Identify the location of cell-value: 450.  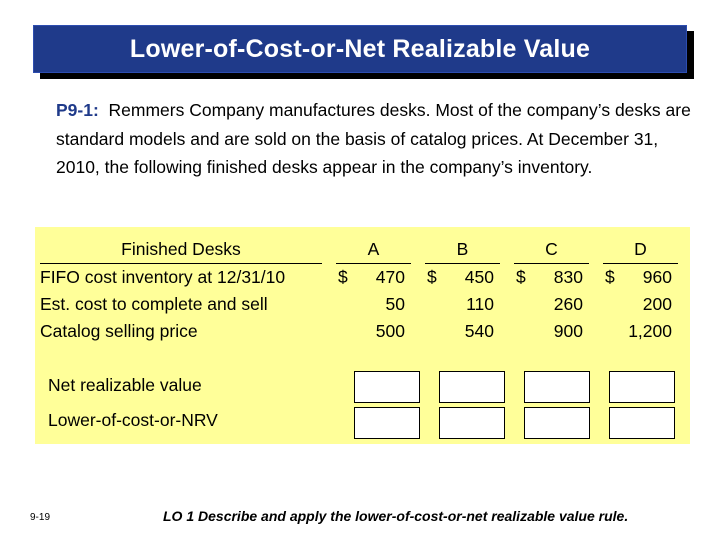
(479, 277).